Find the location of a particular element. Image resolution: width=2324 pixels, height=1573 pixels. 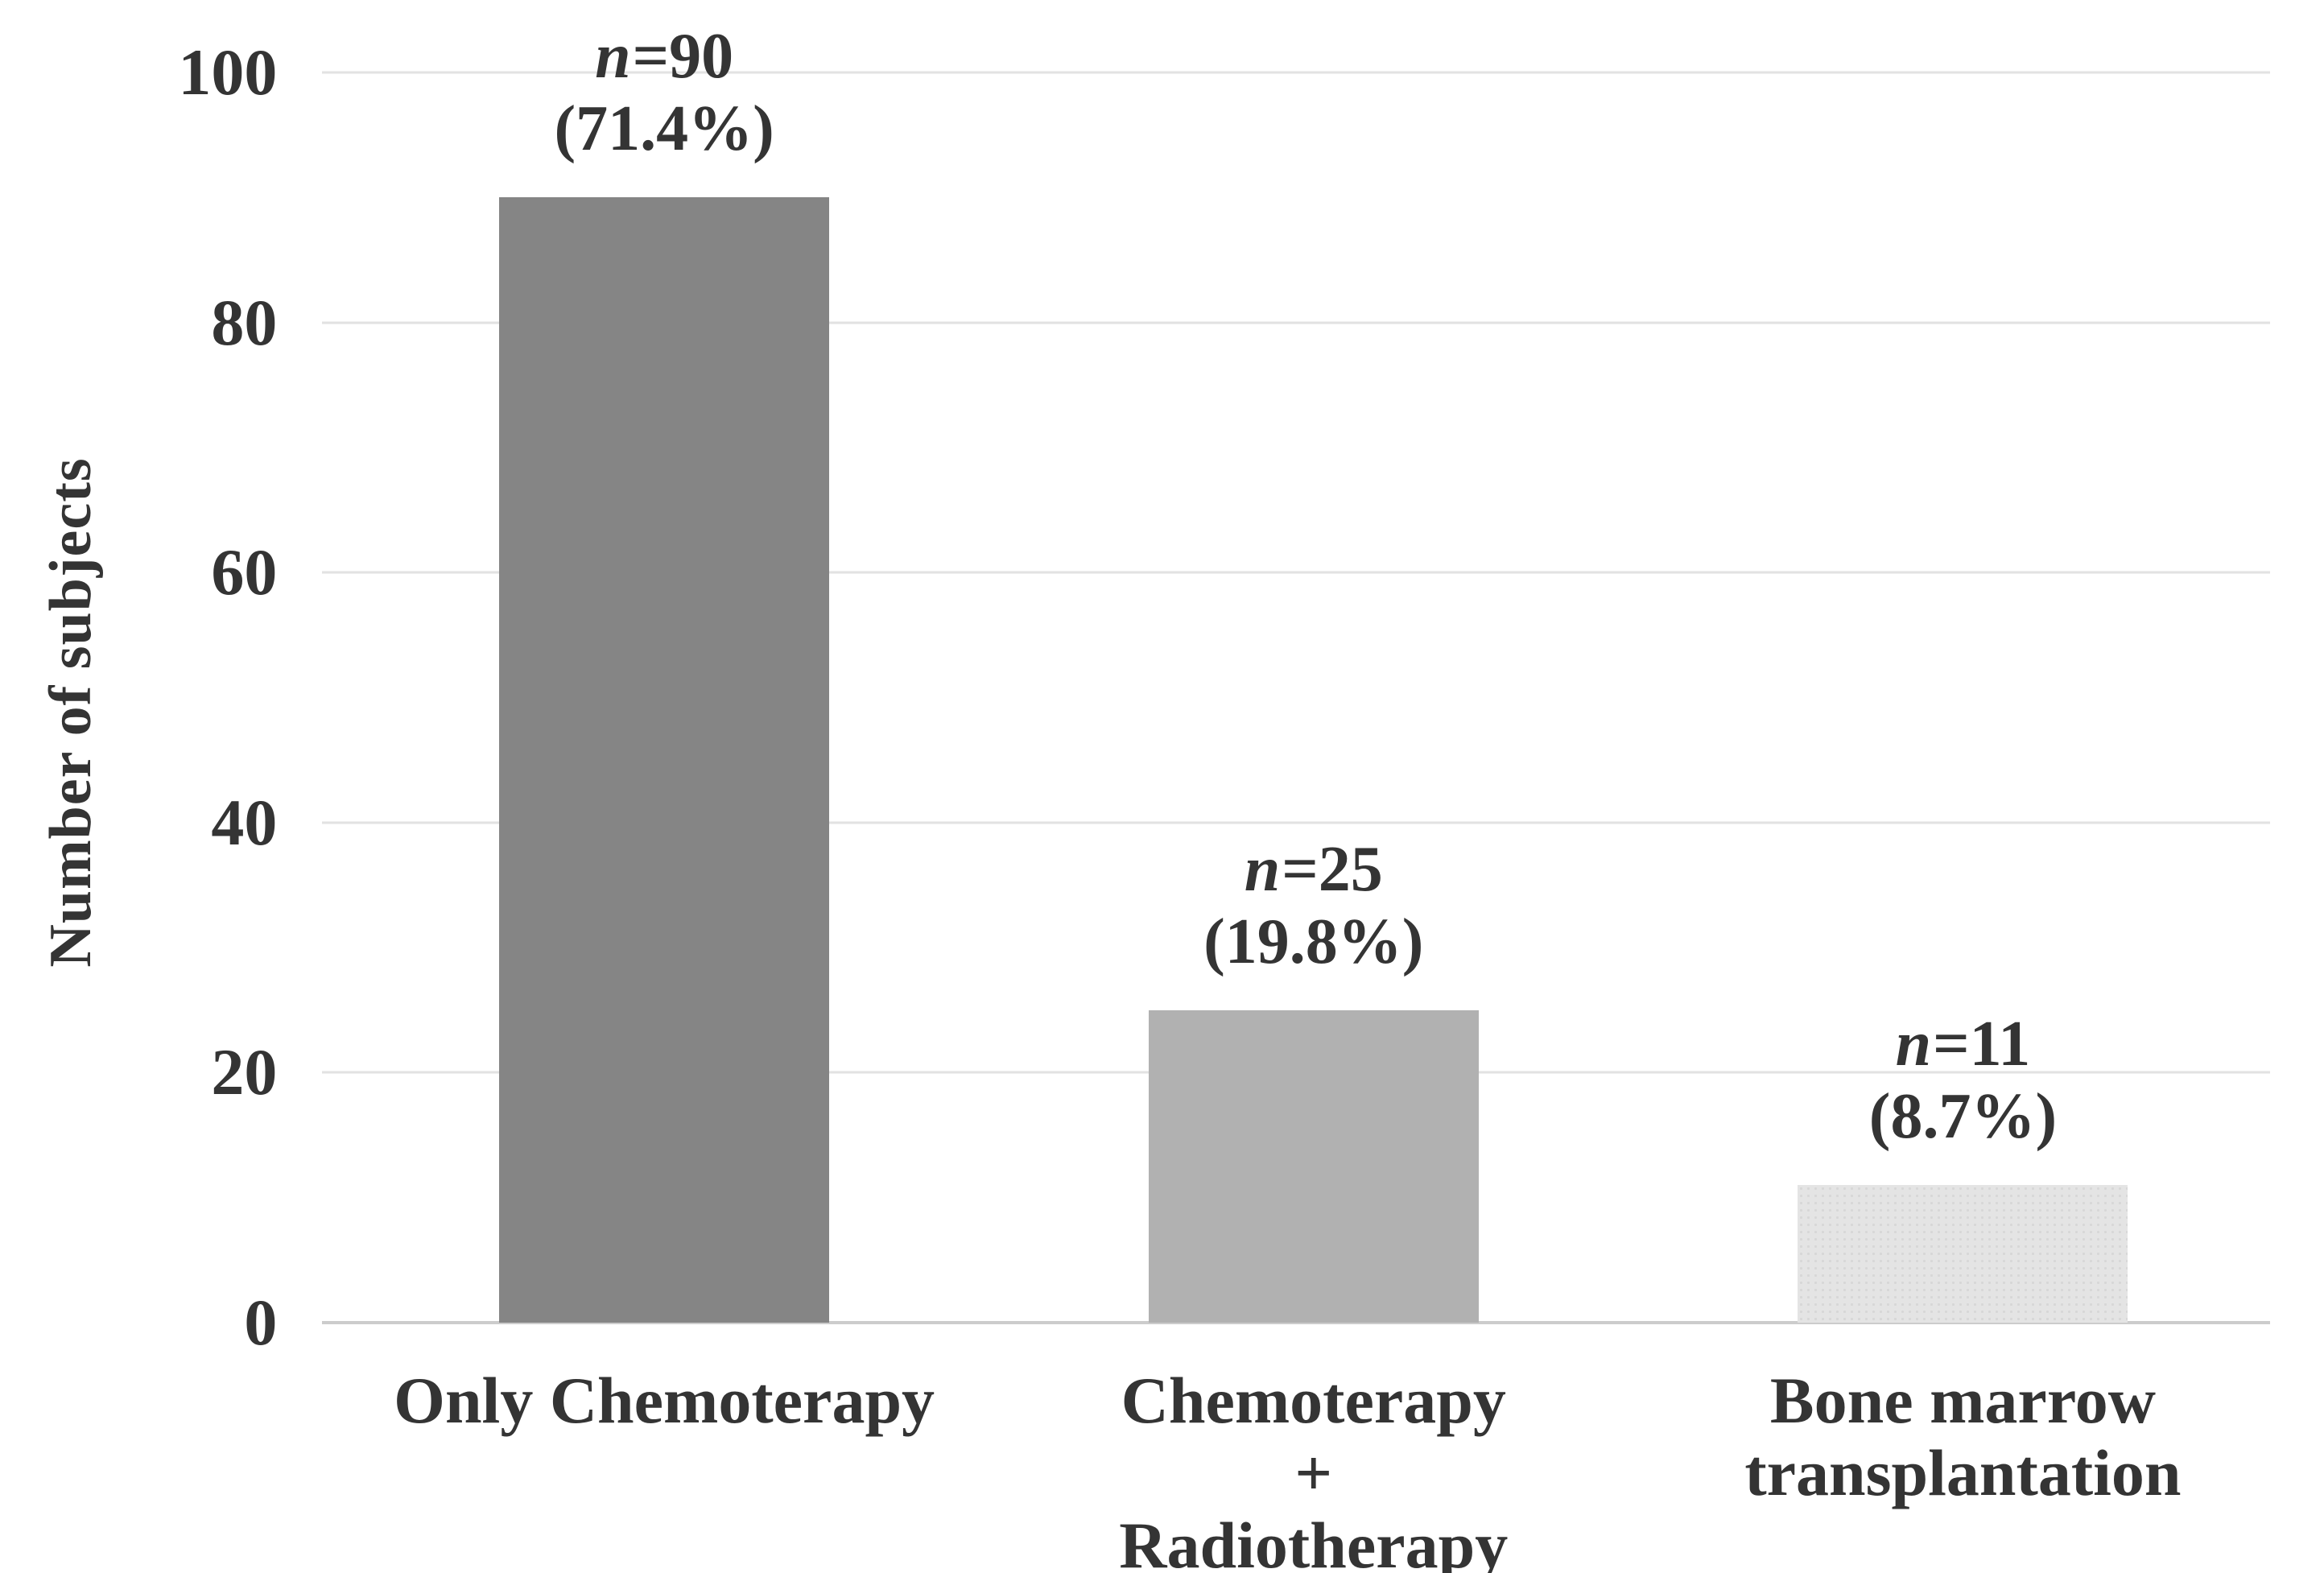

x-category-label-line: Chemoterapy is located at coordinates (1313, 1400).